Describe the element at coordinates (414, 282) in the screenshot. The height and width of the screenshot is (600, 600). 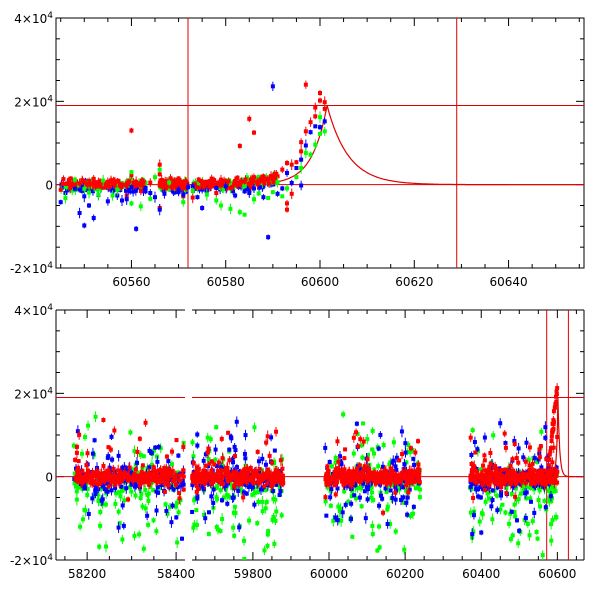
I see `x-tick-label: 60620` at that location.